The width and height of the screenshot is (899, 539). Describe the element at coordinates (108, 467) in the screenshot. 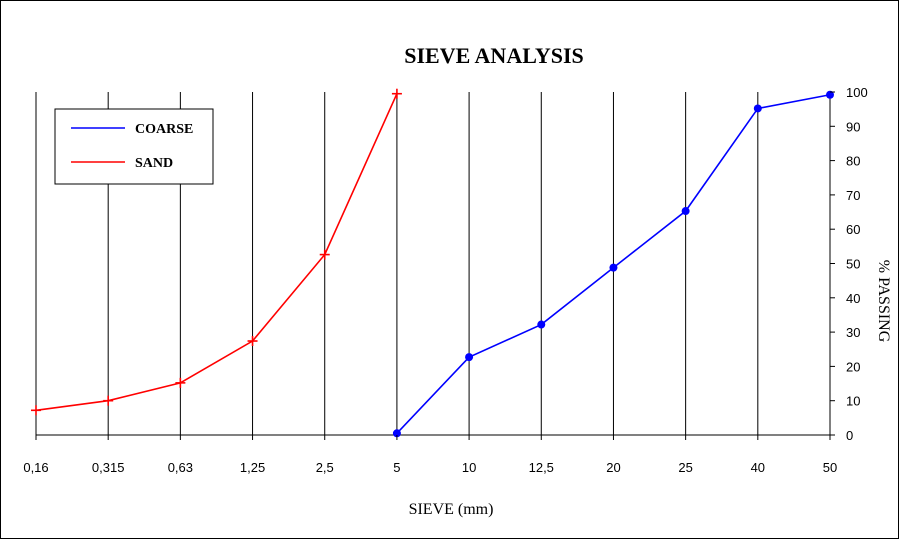

I see `x-tick-label: 0,315` at that location.